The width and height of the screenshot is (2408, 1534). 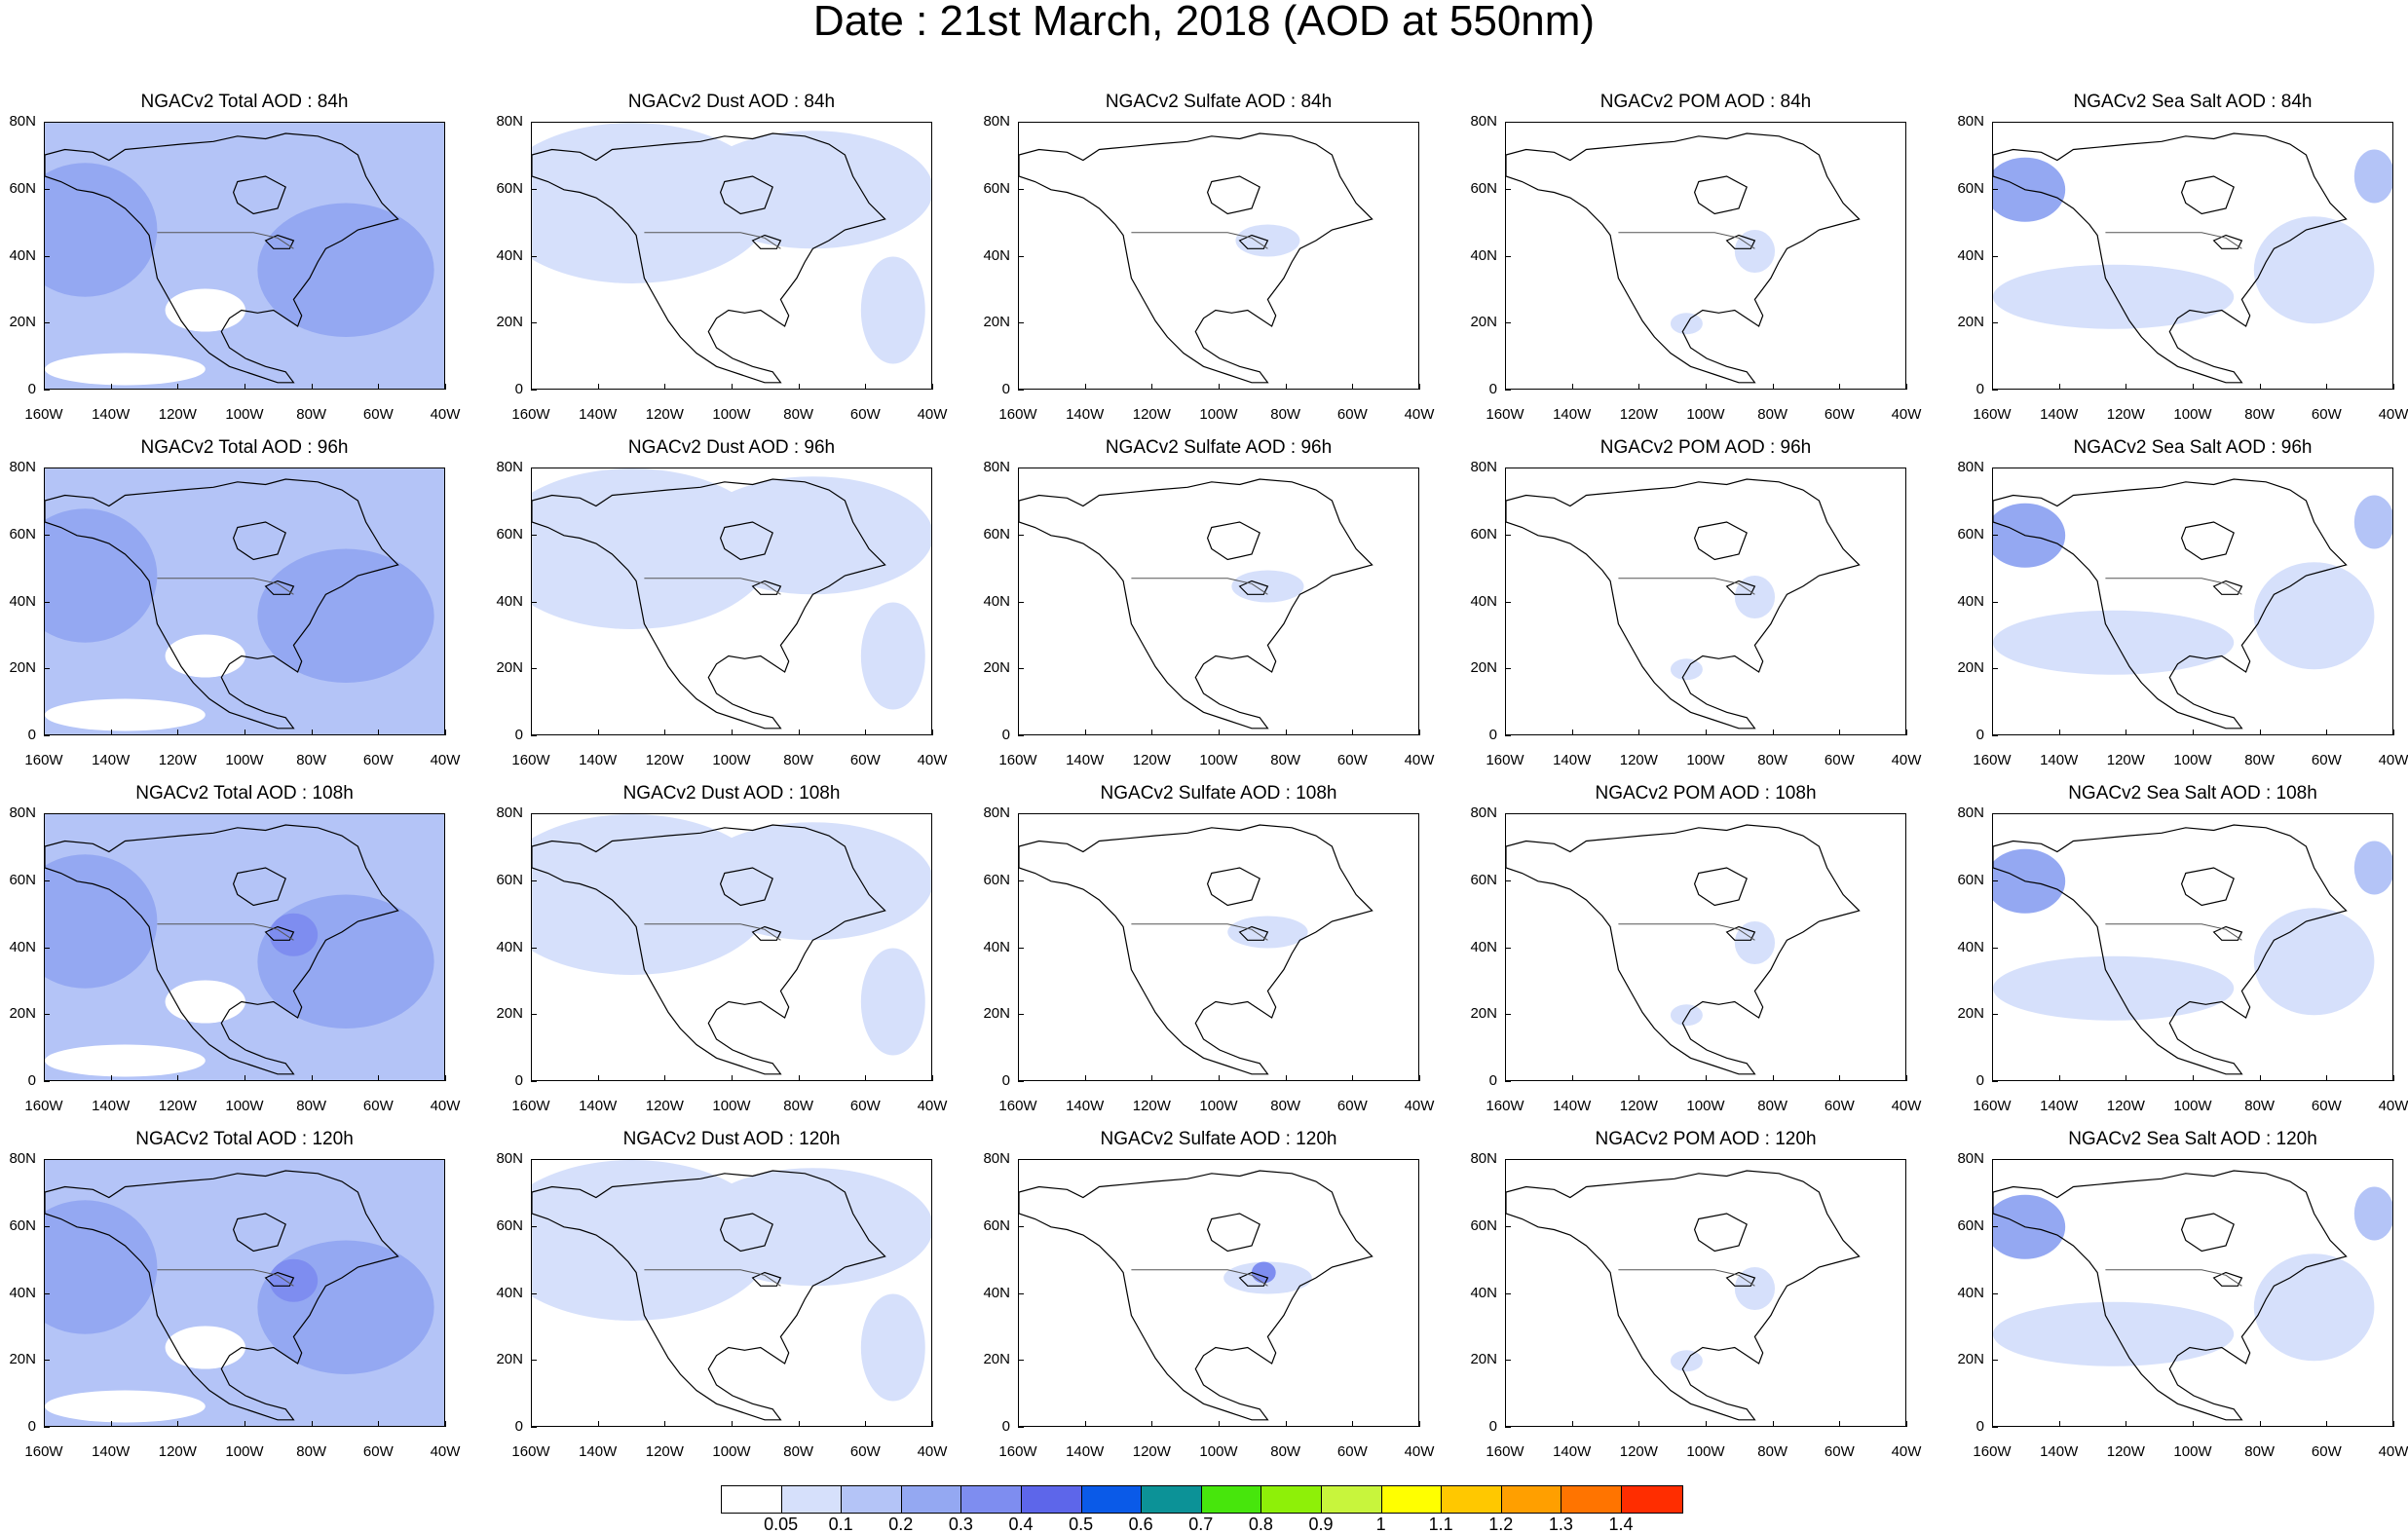 What do you see at coordinates (2193, 447) in the screenshot?
I see `panel-title: NGACv2 Sea Salt AOD : 96h` at bounding box center [2193, 447].